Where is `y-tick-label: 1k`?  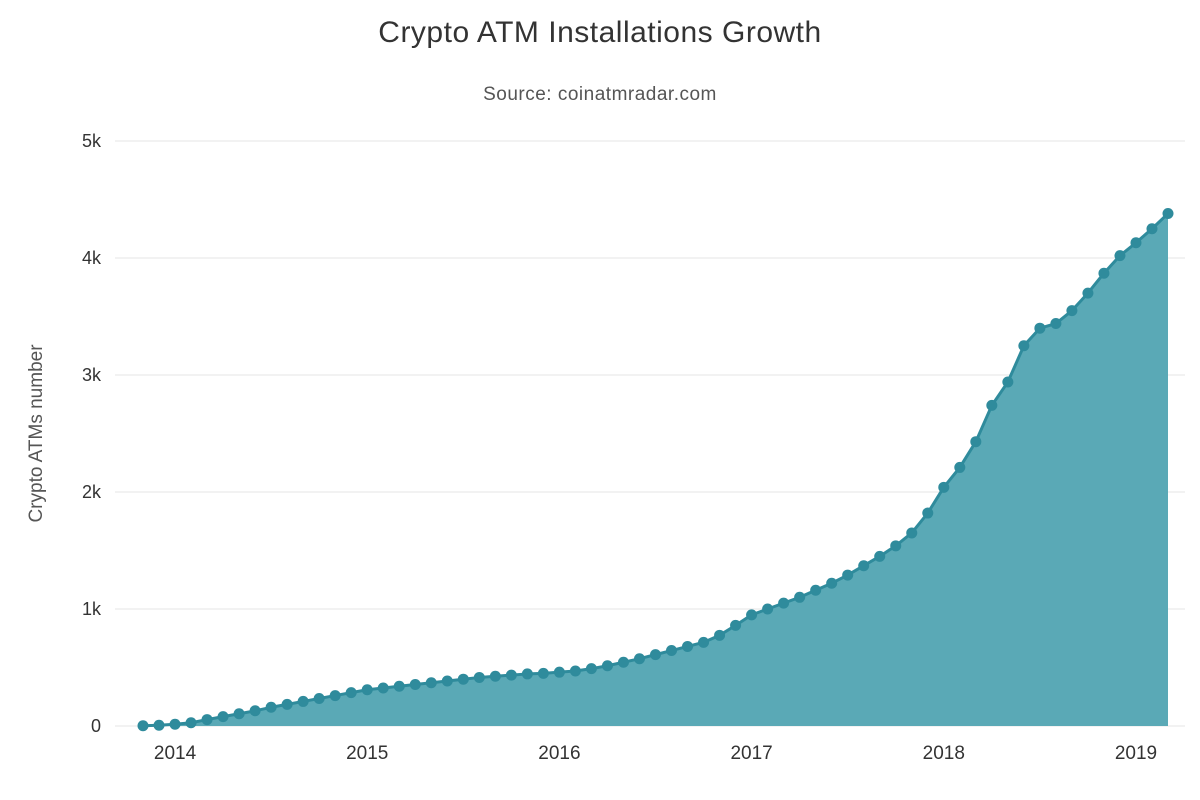
y-tick-label: 1k is located at coordinates (92, 609).